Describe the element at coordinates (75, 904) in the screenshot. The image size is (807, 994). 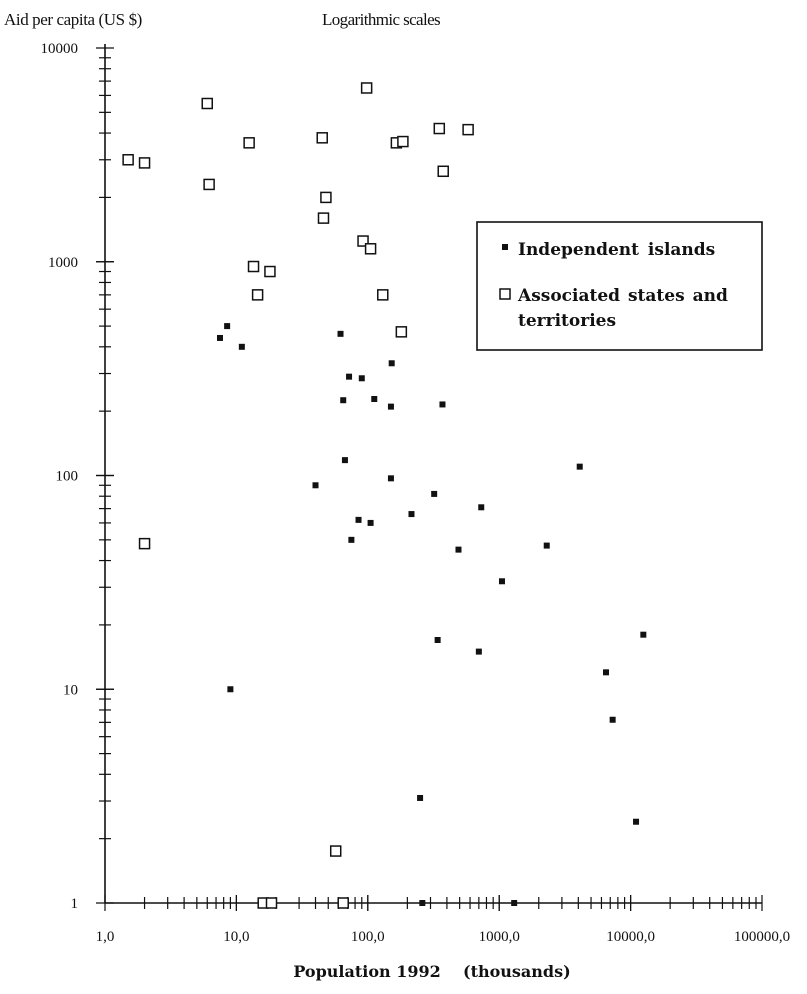
I see `y-tick-label: 1` at that location.